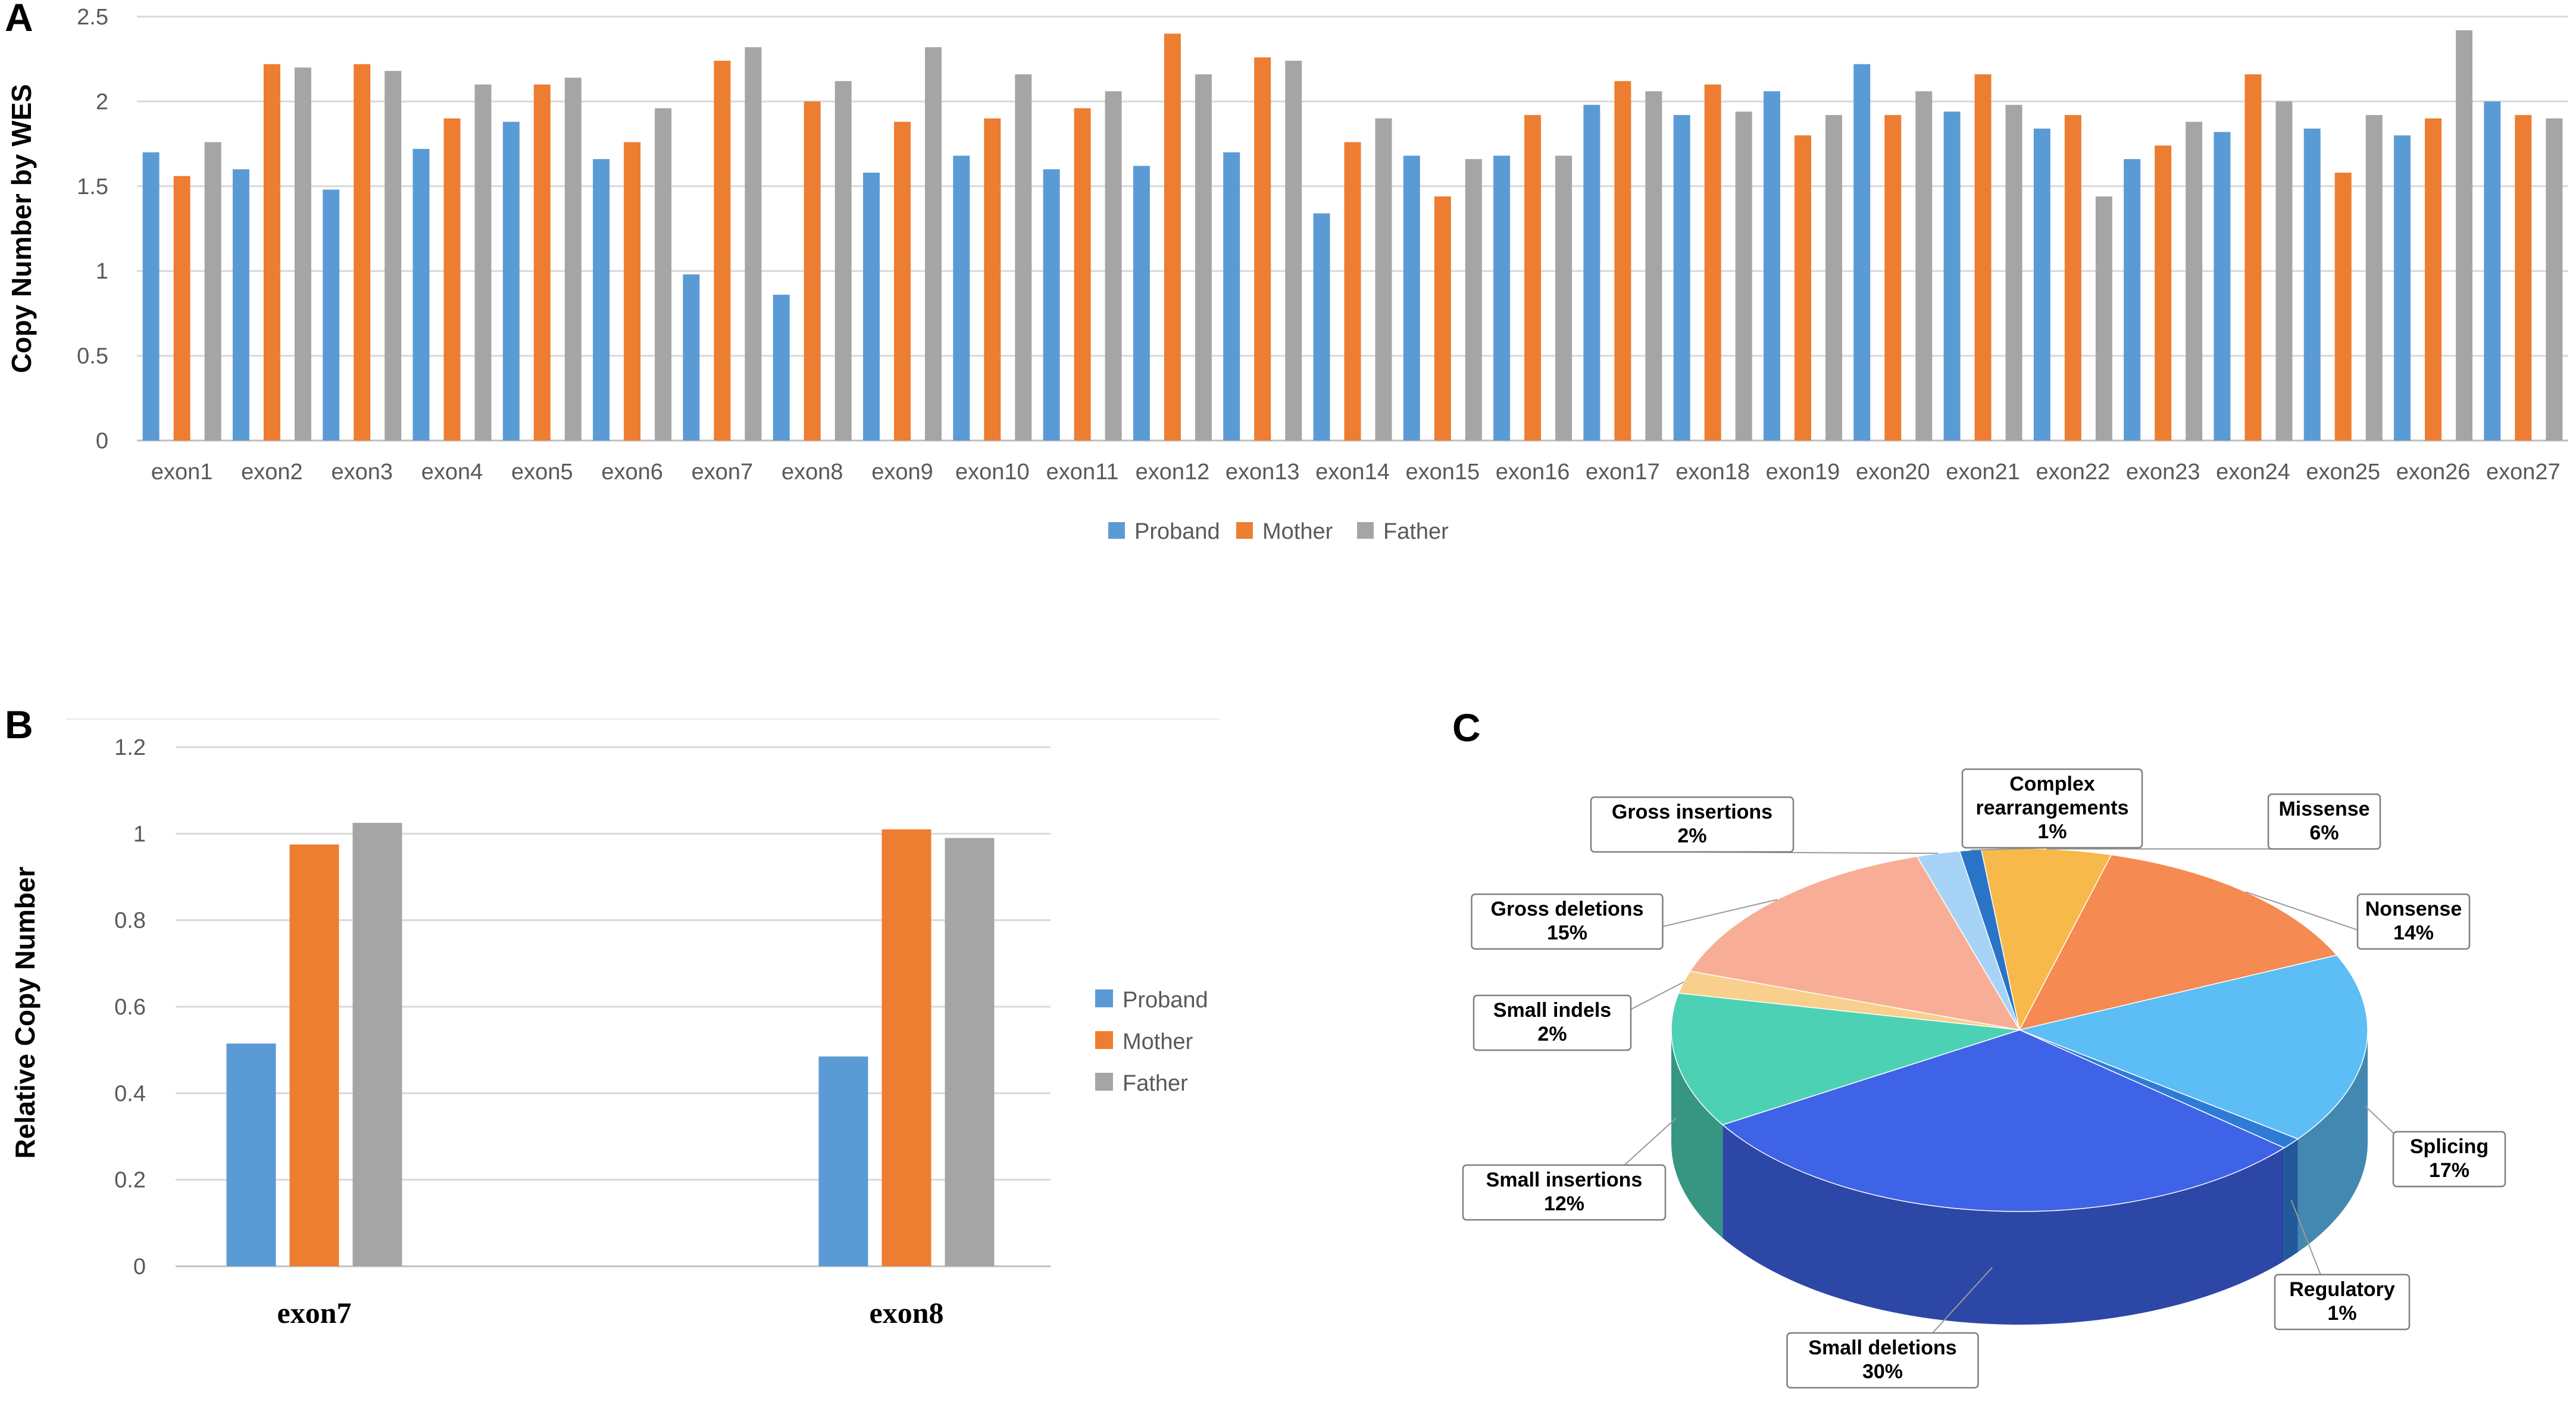 The width and height of the screenshot is (2576, 1405). What do you see at coordinates (25, 1013) in the screenshot?
I see `y-axis-title: Relative Copy Number` at bounding box center [25, 1013].